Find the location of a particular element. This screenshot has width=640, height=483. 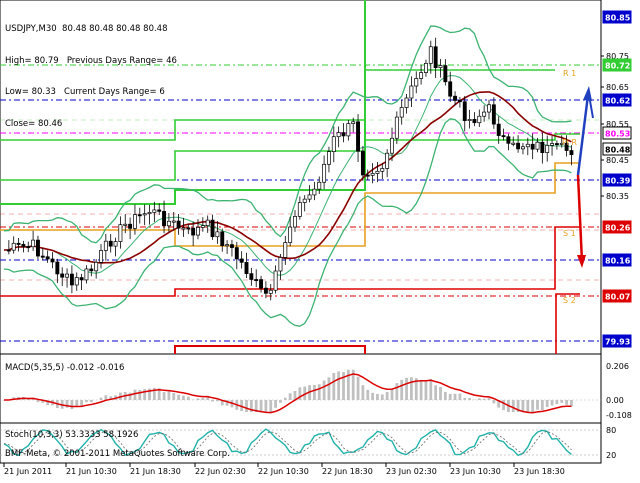

curr-range-line: Current Days Range= 6 is located at coordinates (114, 92).